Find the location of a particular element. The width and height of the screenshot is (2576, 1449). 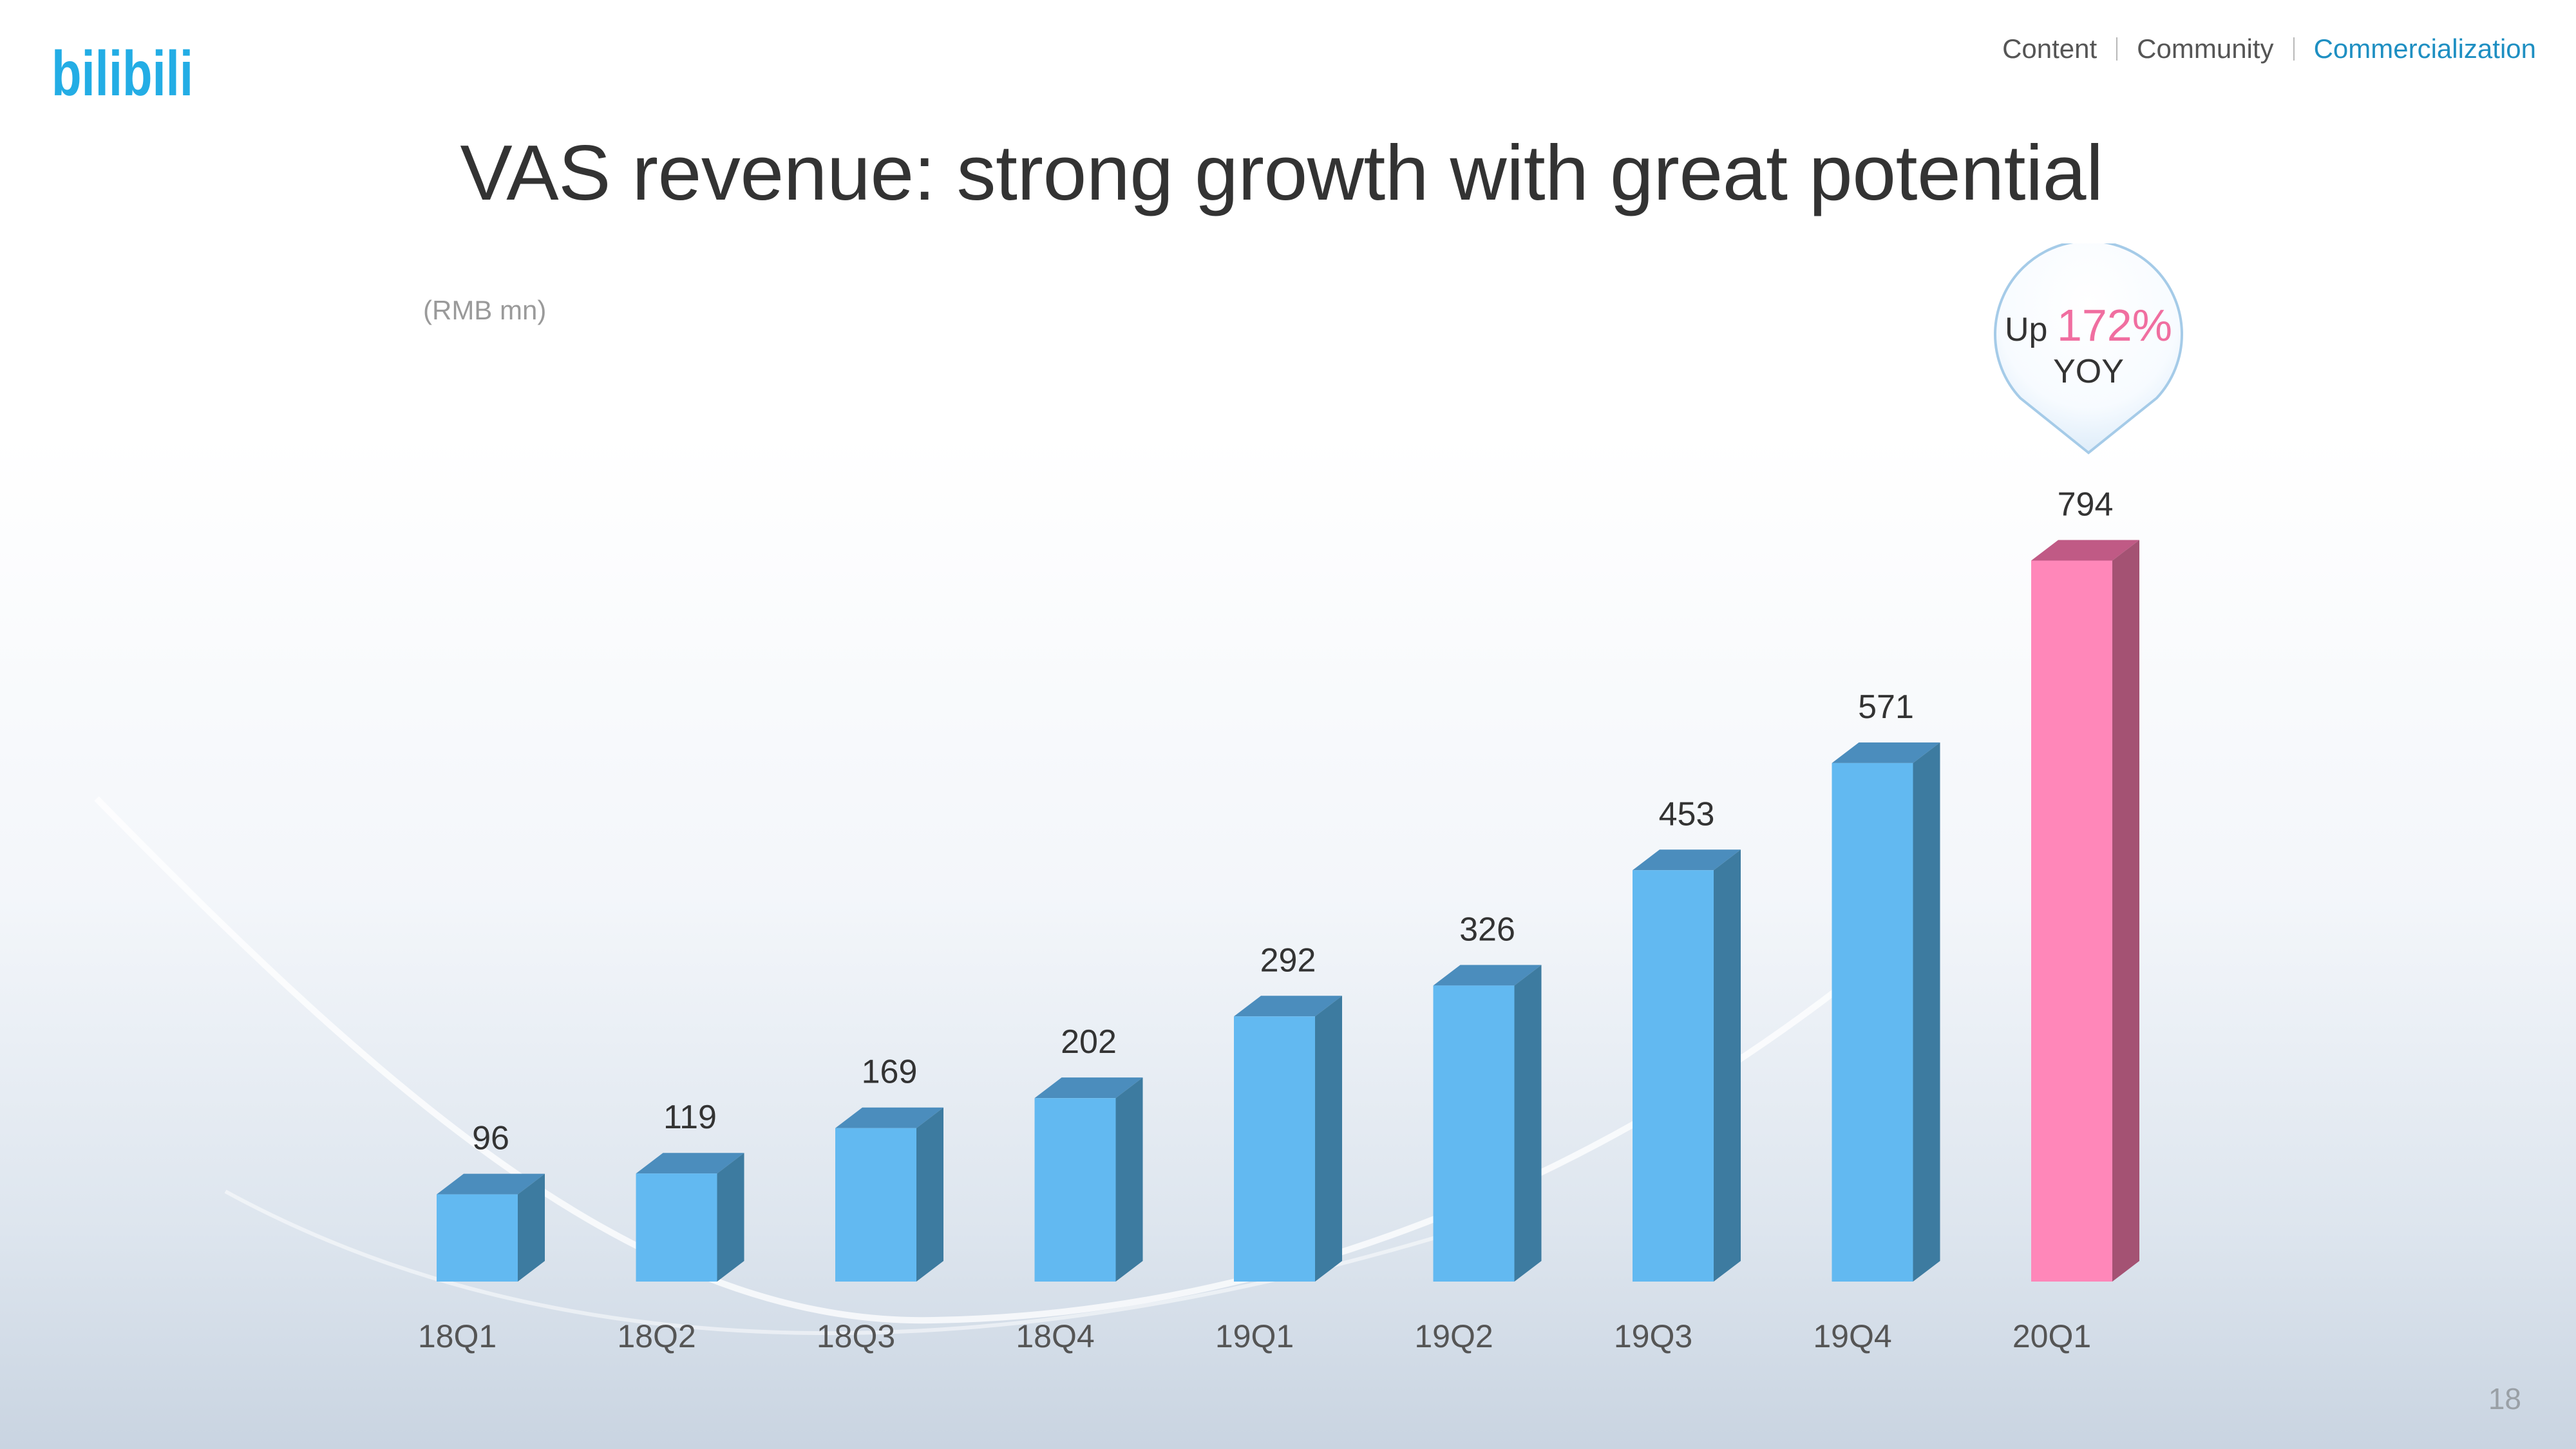

callout-suffix: YOY is located at coordinates (2088, 371).